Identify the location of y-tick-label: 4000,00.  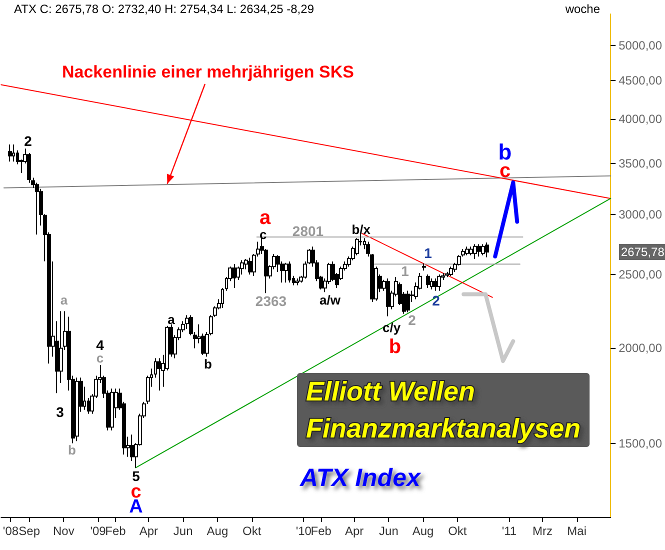
(640, 119).